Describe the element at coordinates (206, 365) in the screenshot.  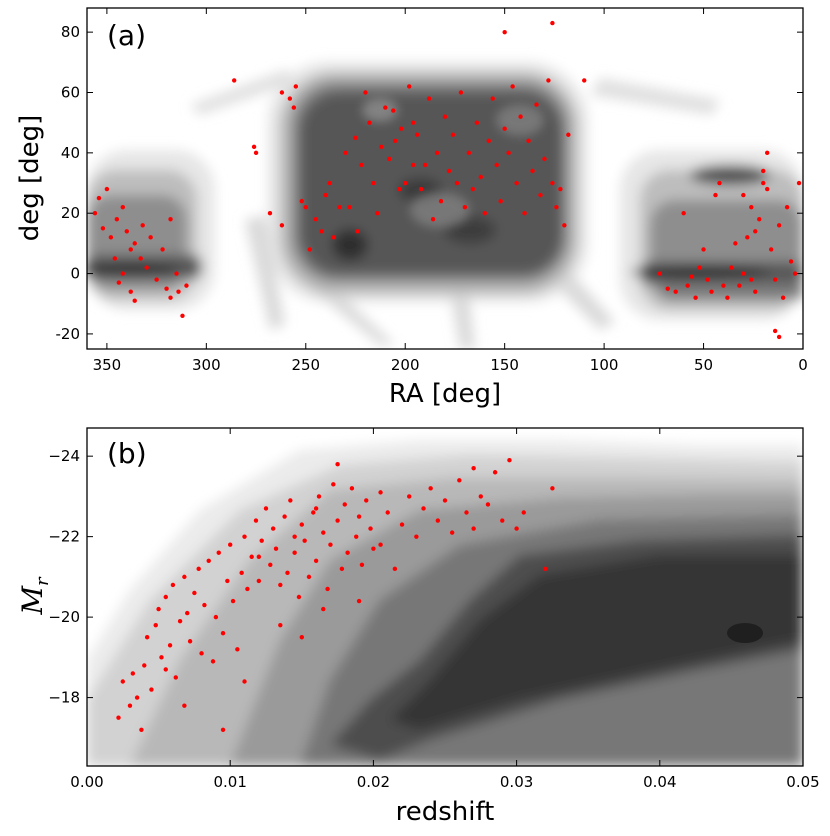
I see `x-tick-label: 300` at that location.